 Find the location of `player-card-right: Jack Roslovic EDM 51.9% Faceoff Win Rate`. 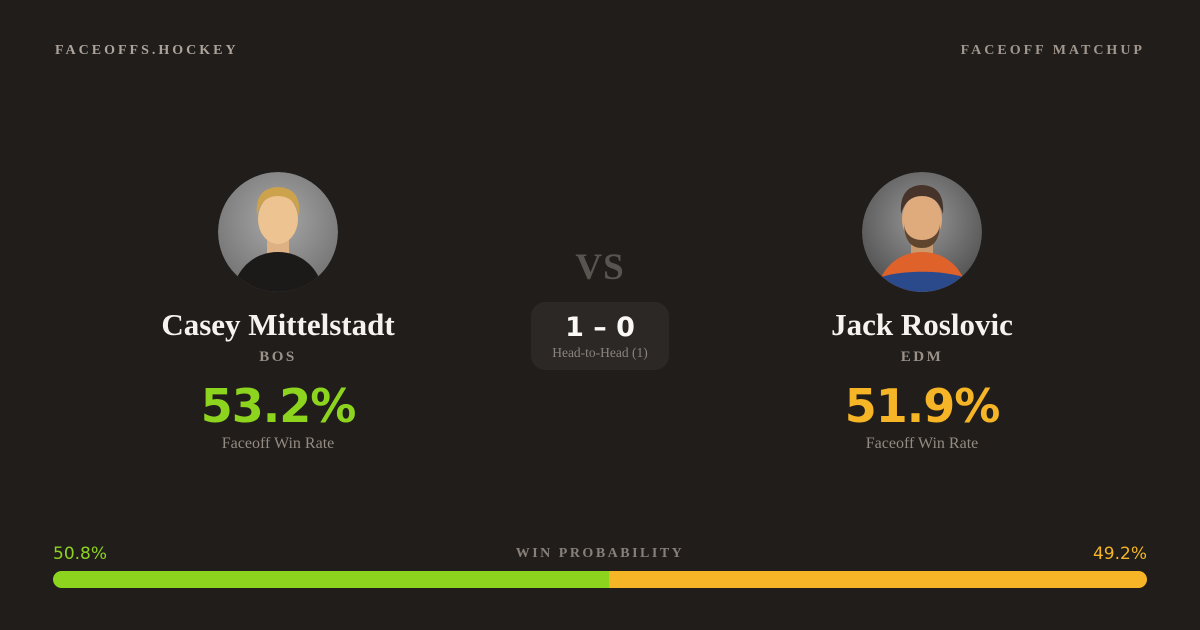

player-card-right: Jack Roslovic EDM 51.9% Faceoff Win Rate is located at coordinates (922, 313).